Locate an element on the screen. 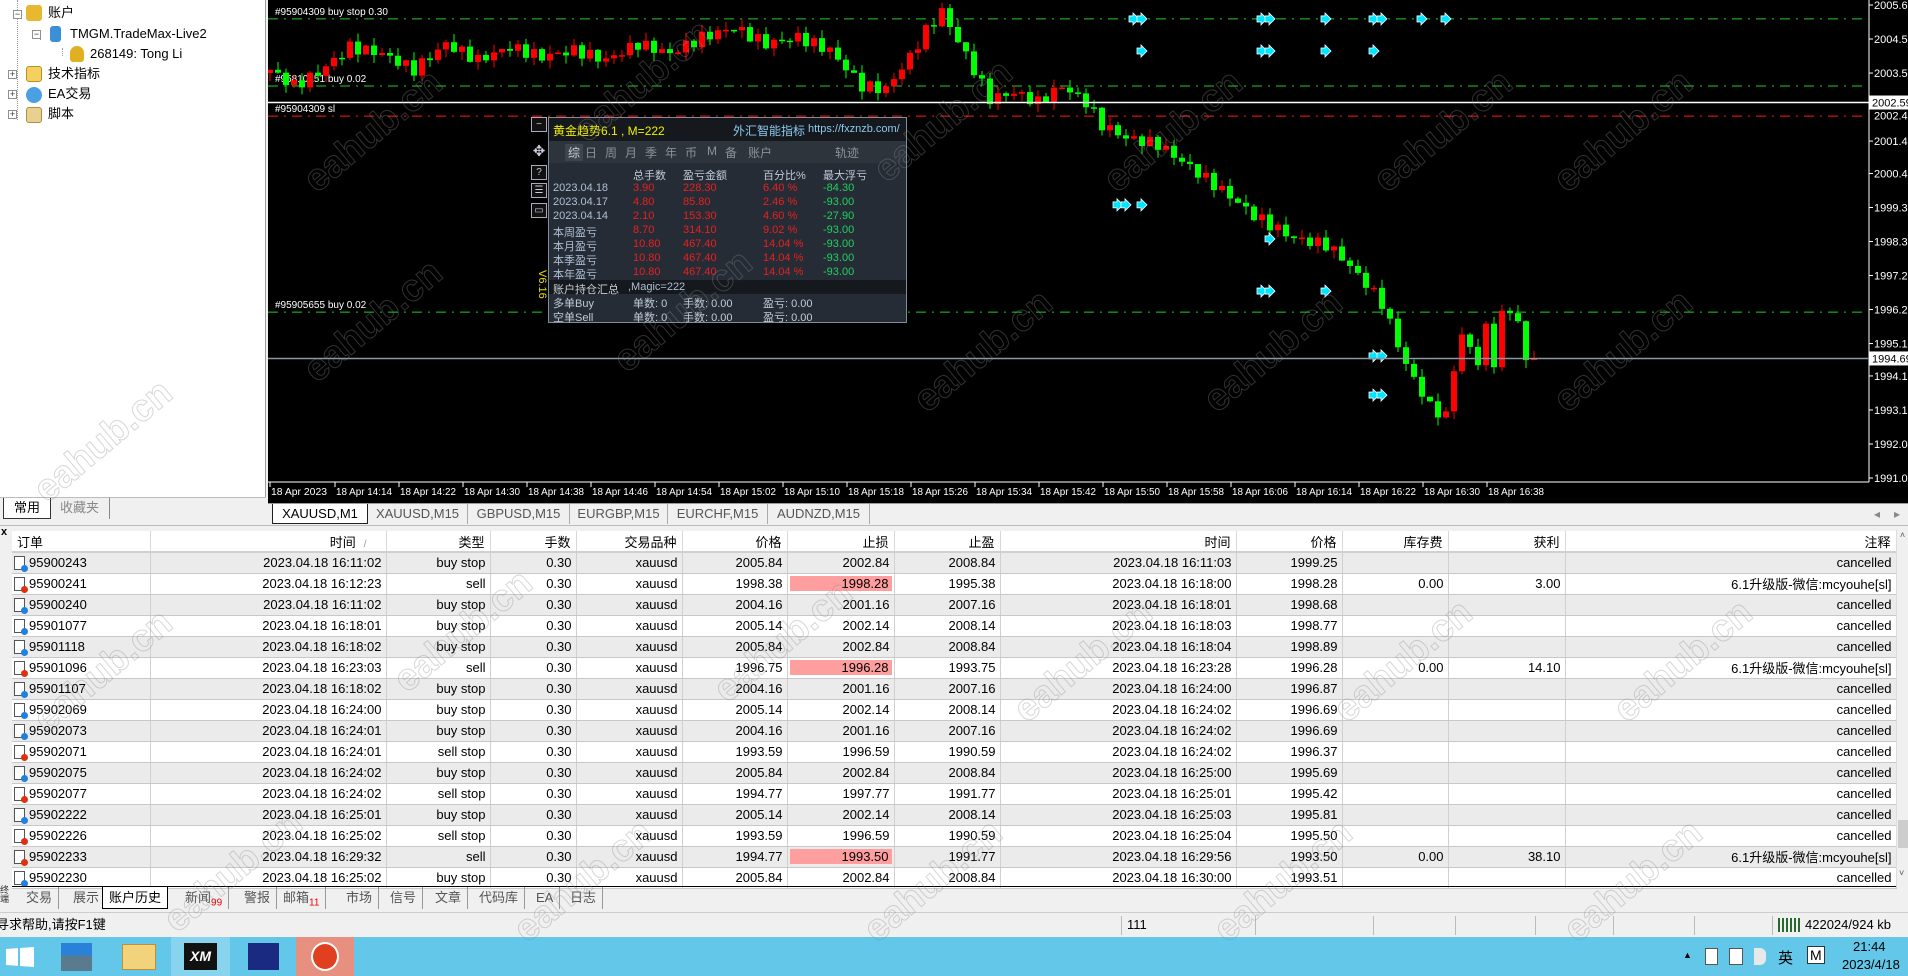  tree-item-indicators: 技术指标 is located at coordinates (74, 73).